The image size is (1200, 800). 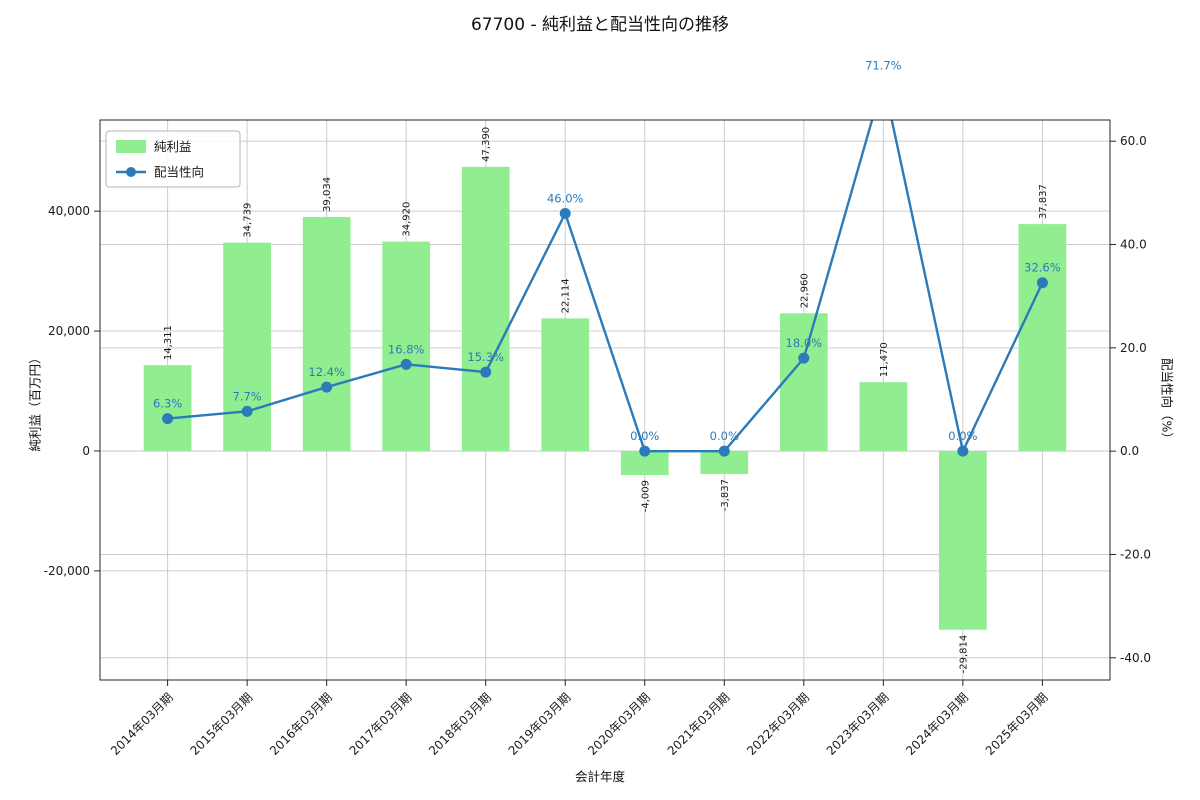 What do you see at coordinates (565, 199) in the screenshot?
I see `payout-value-label: 46.0%` at bounding box center [565, 199].